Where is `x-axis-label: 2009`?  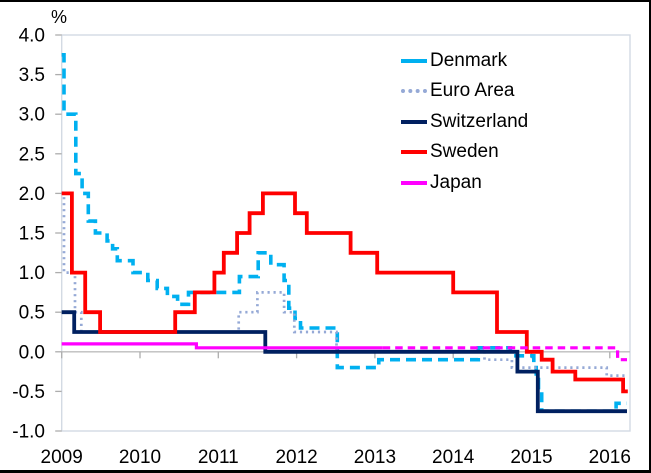
x-axis-label: 2009 is located at coordinates (62, 457).